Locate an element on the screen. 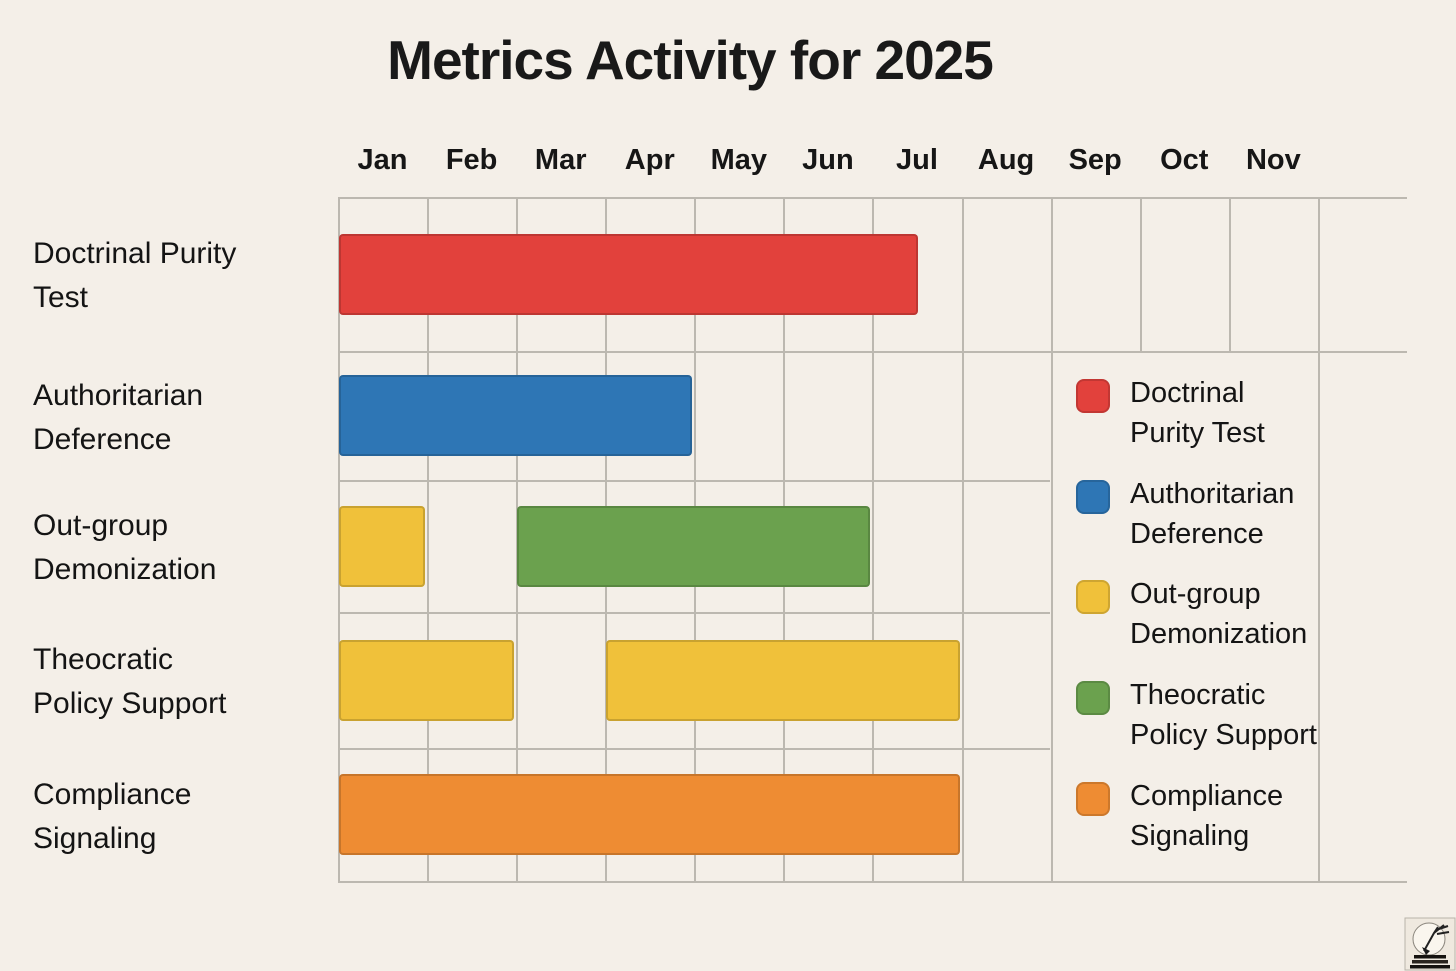 The height and width of the screenshot is (971, 1456). legend-label-line: Purity Test is located at coordinates (1197, 433).